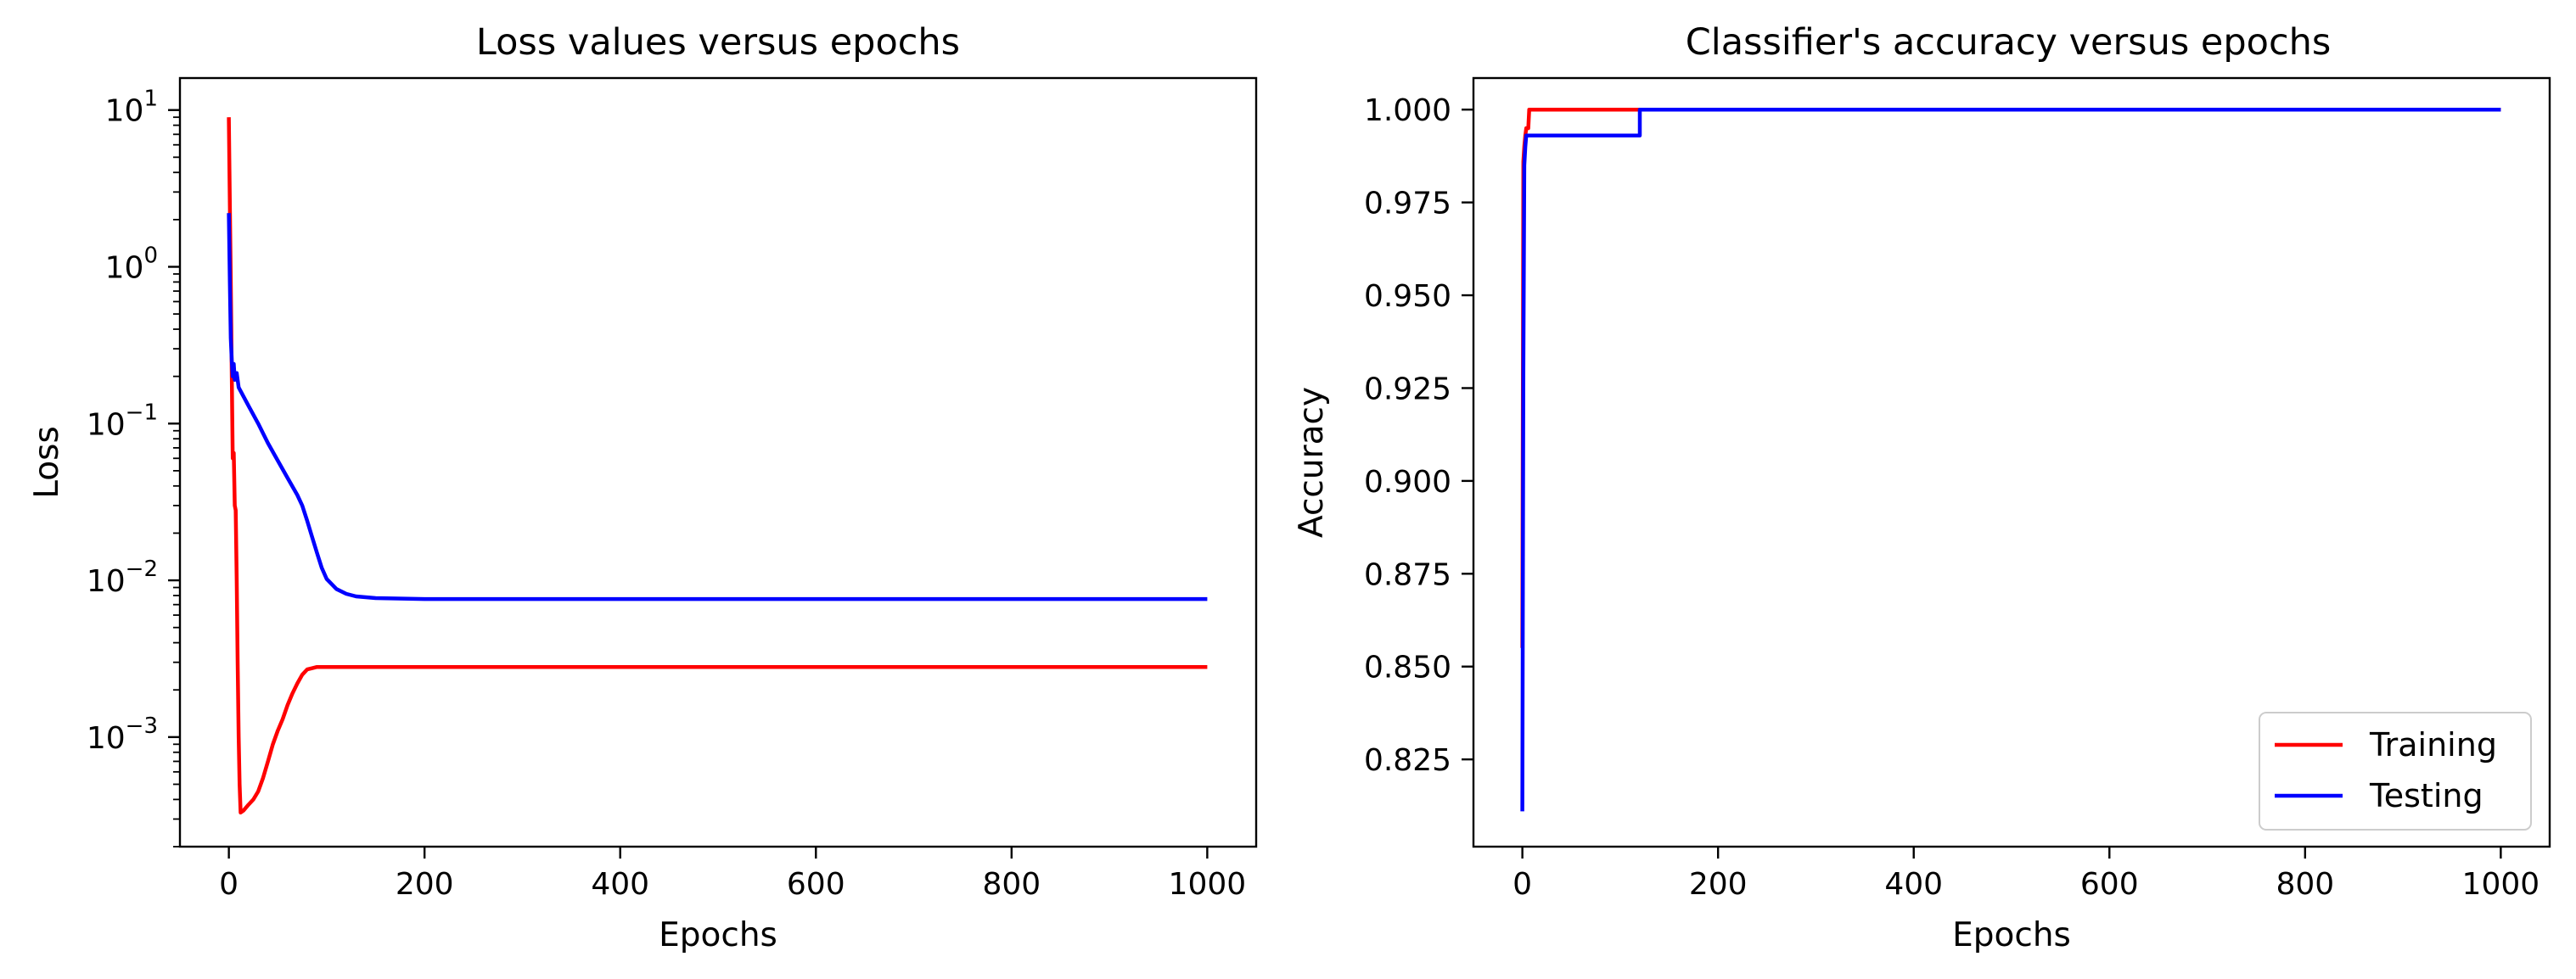  Describe the element at coordinates (2305, 884) in the screenshot. I see `accuracy-x-tick-label: 800` at that location.